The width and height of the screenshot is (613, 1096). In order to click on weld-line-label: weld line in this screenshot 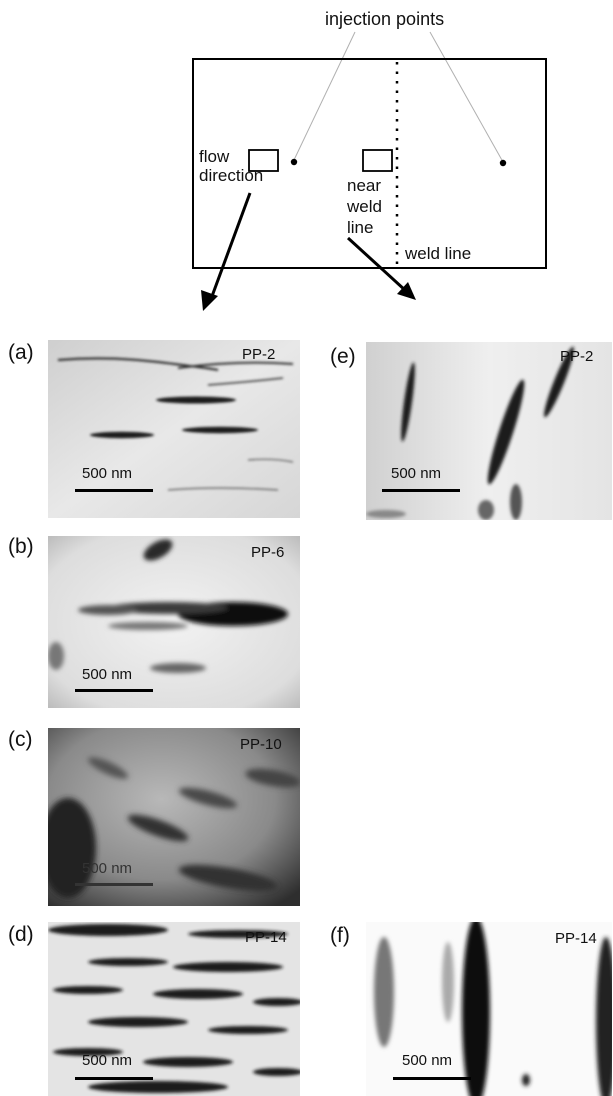, I will do `click(438, 253)`.